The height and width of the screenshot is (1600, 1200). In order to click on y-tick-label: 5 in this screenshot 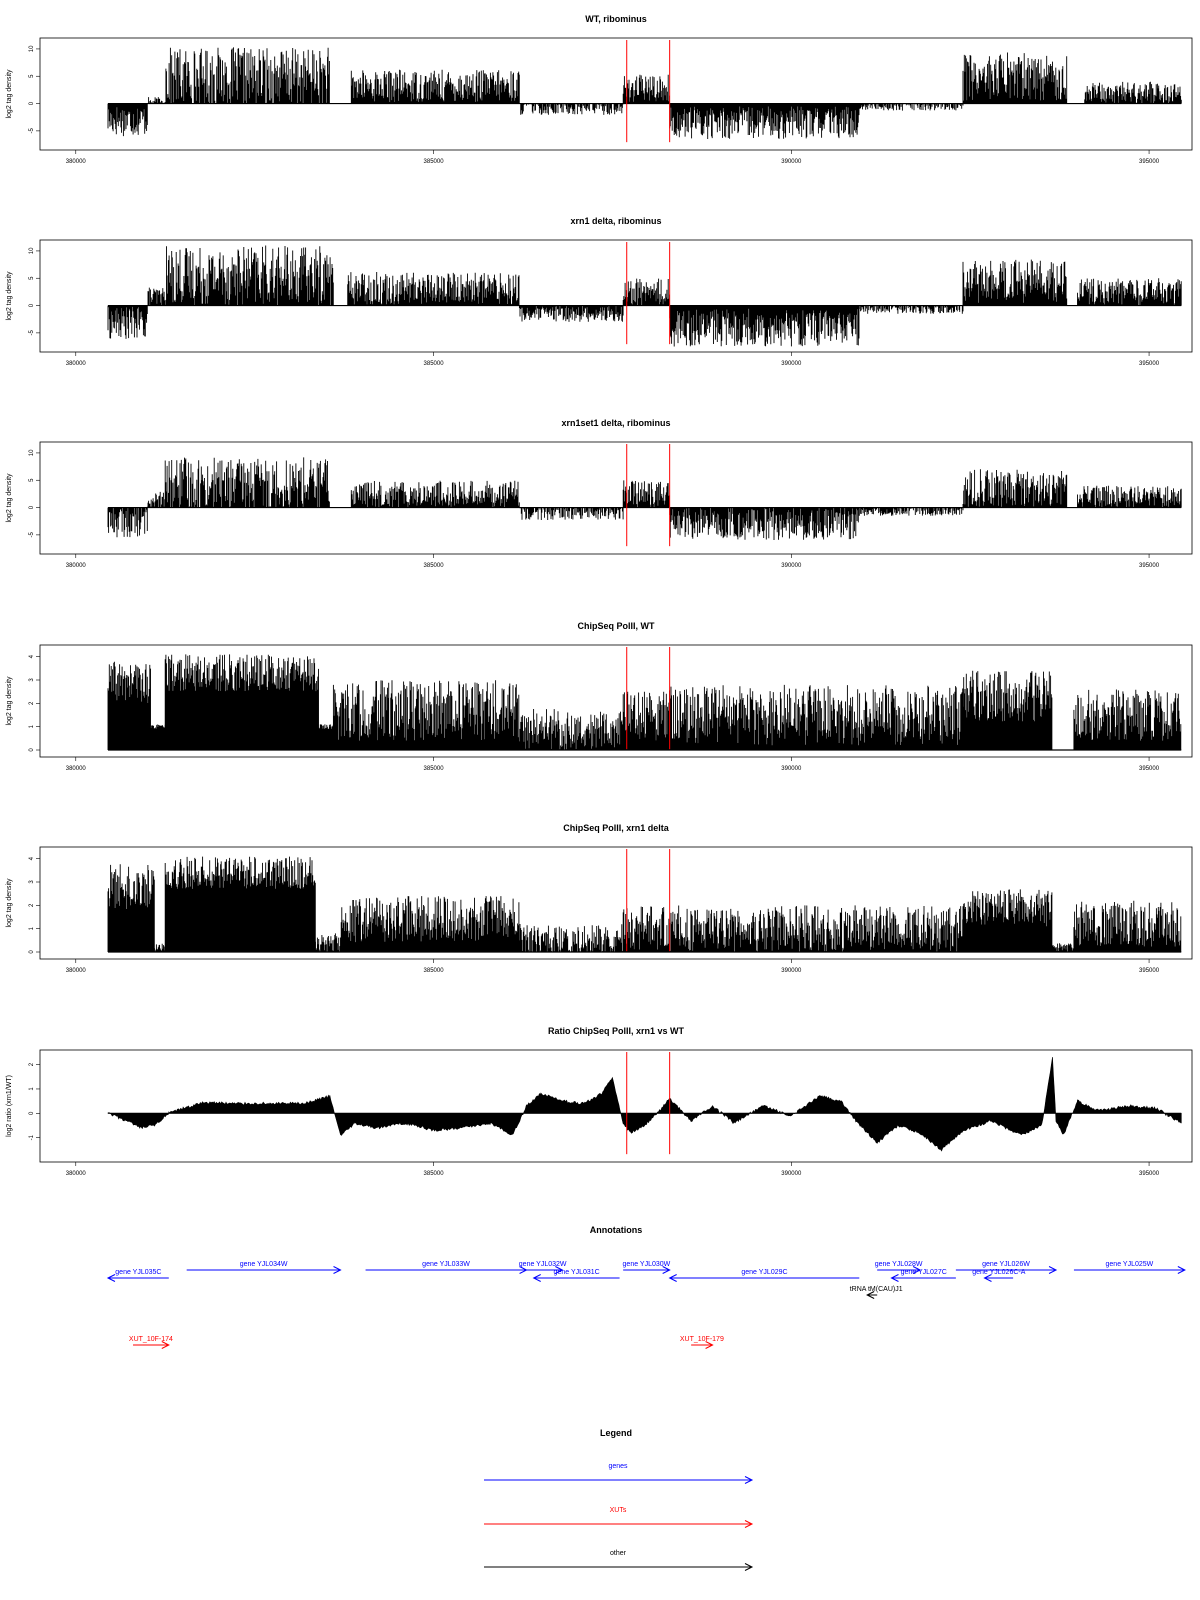, I will do `click(32, 278)`.